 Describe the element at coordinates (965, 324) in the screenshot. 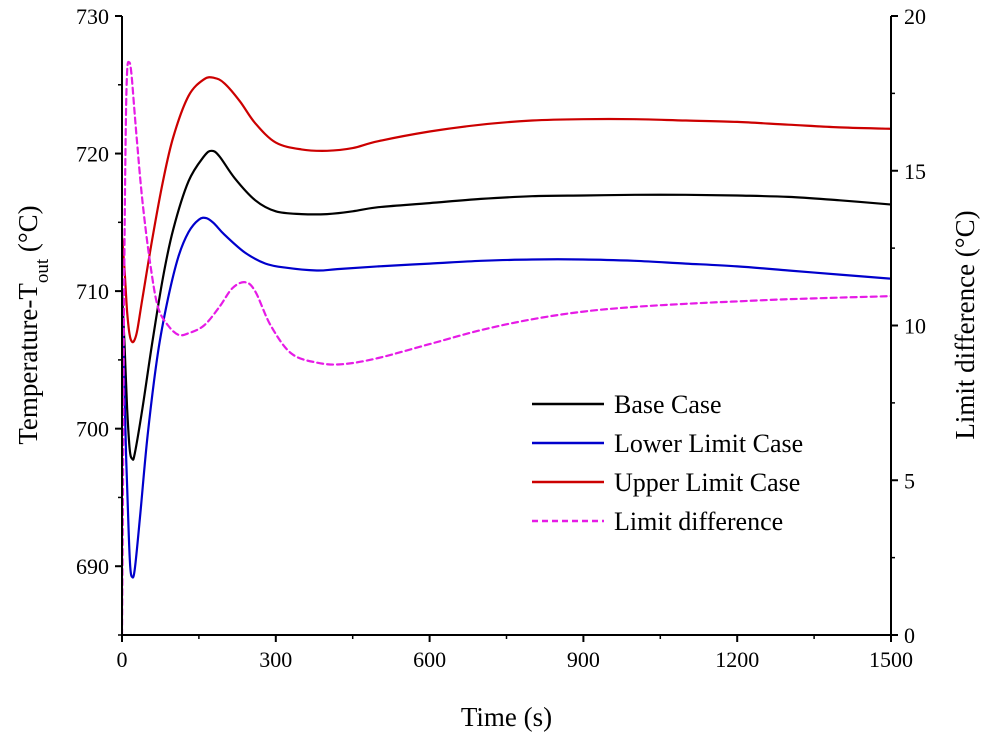

I see `y2-axis-title: Limit difference (°C)` at that location.